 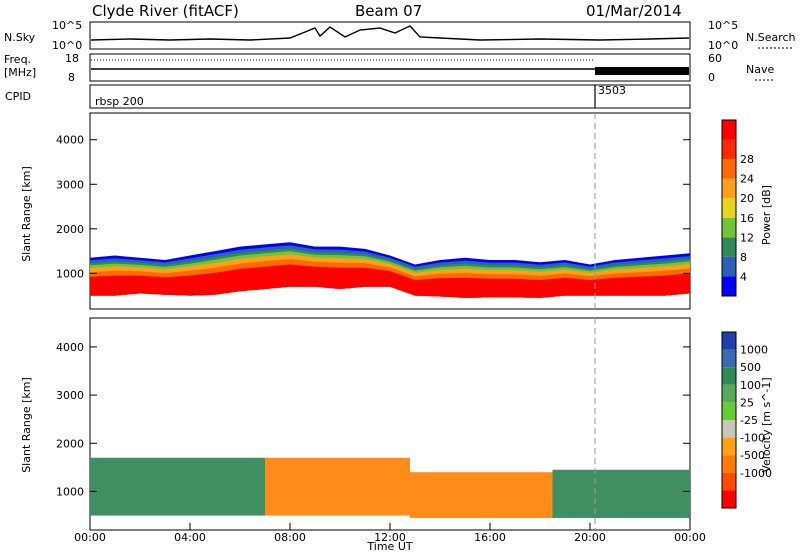 What do you see at coordinates (723, 45) in the screenshot?
I see `nsearch-tick-bottom: 10^0` at bounding box center [723, 45].